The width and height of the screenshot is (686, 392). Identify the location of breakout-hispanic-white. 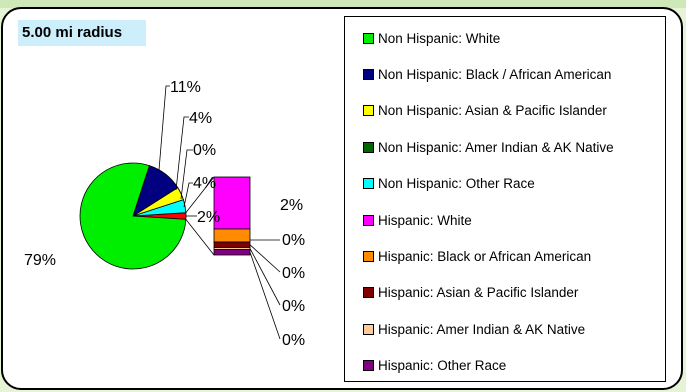
(232, 203).